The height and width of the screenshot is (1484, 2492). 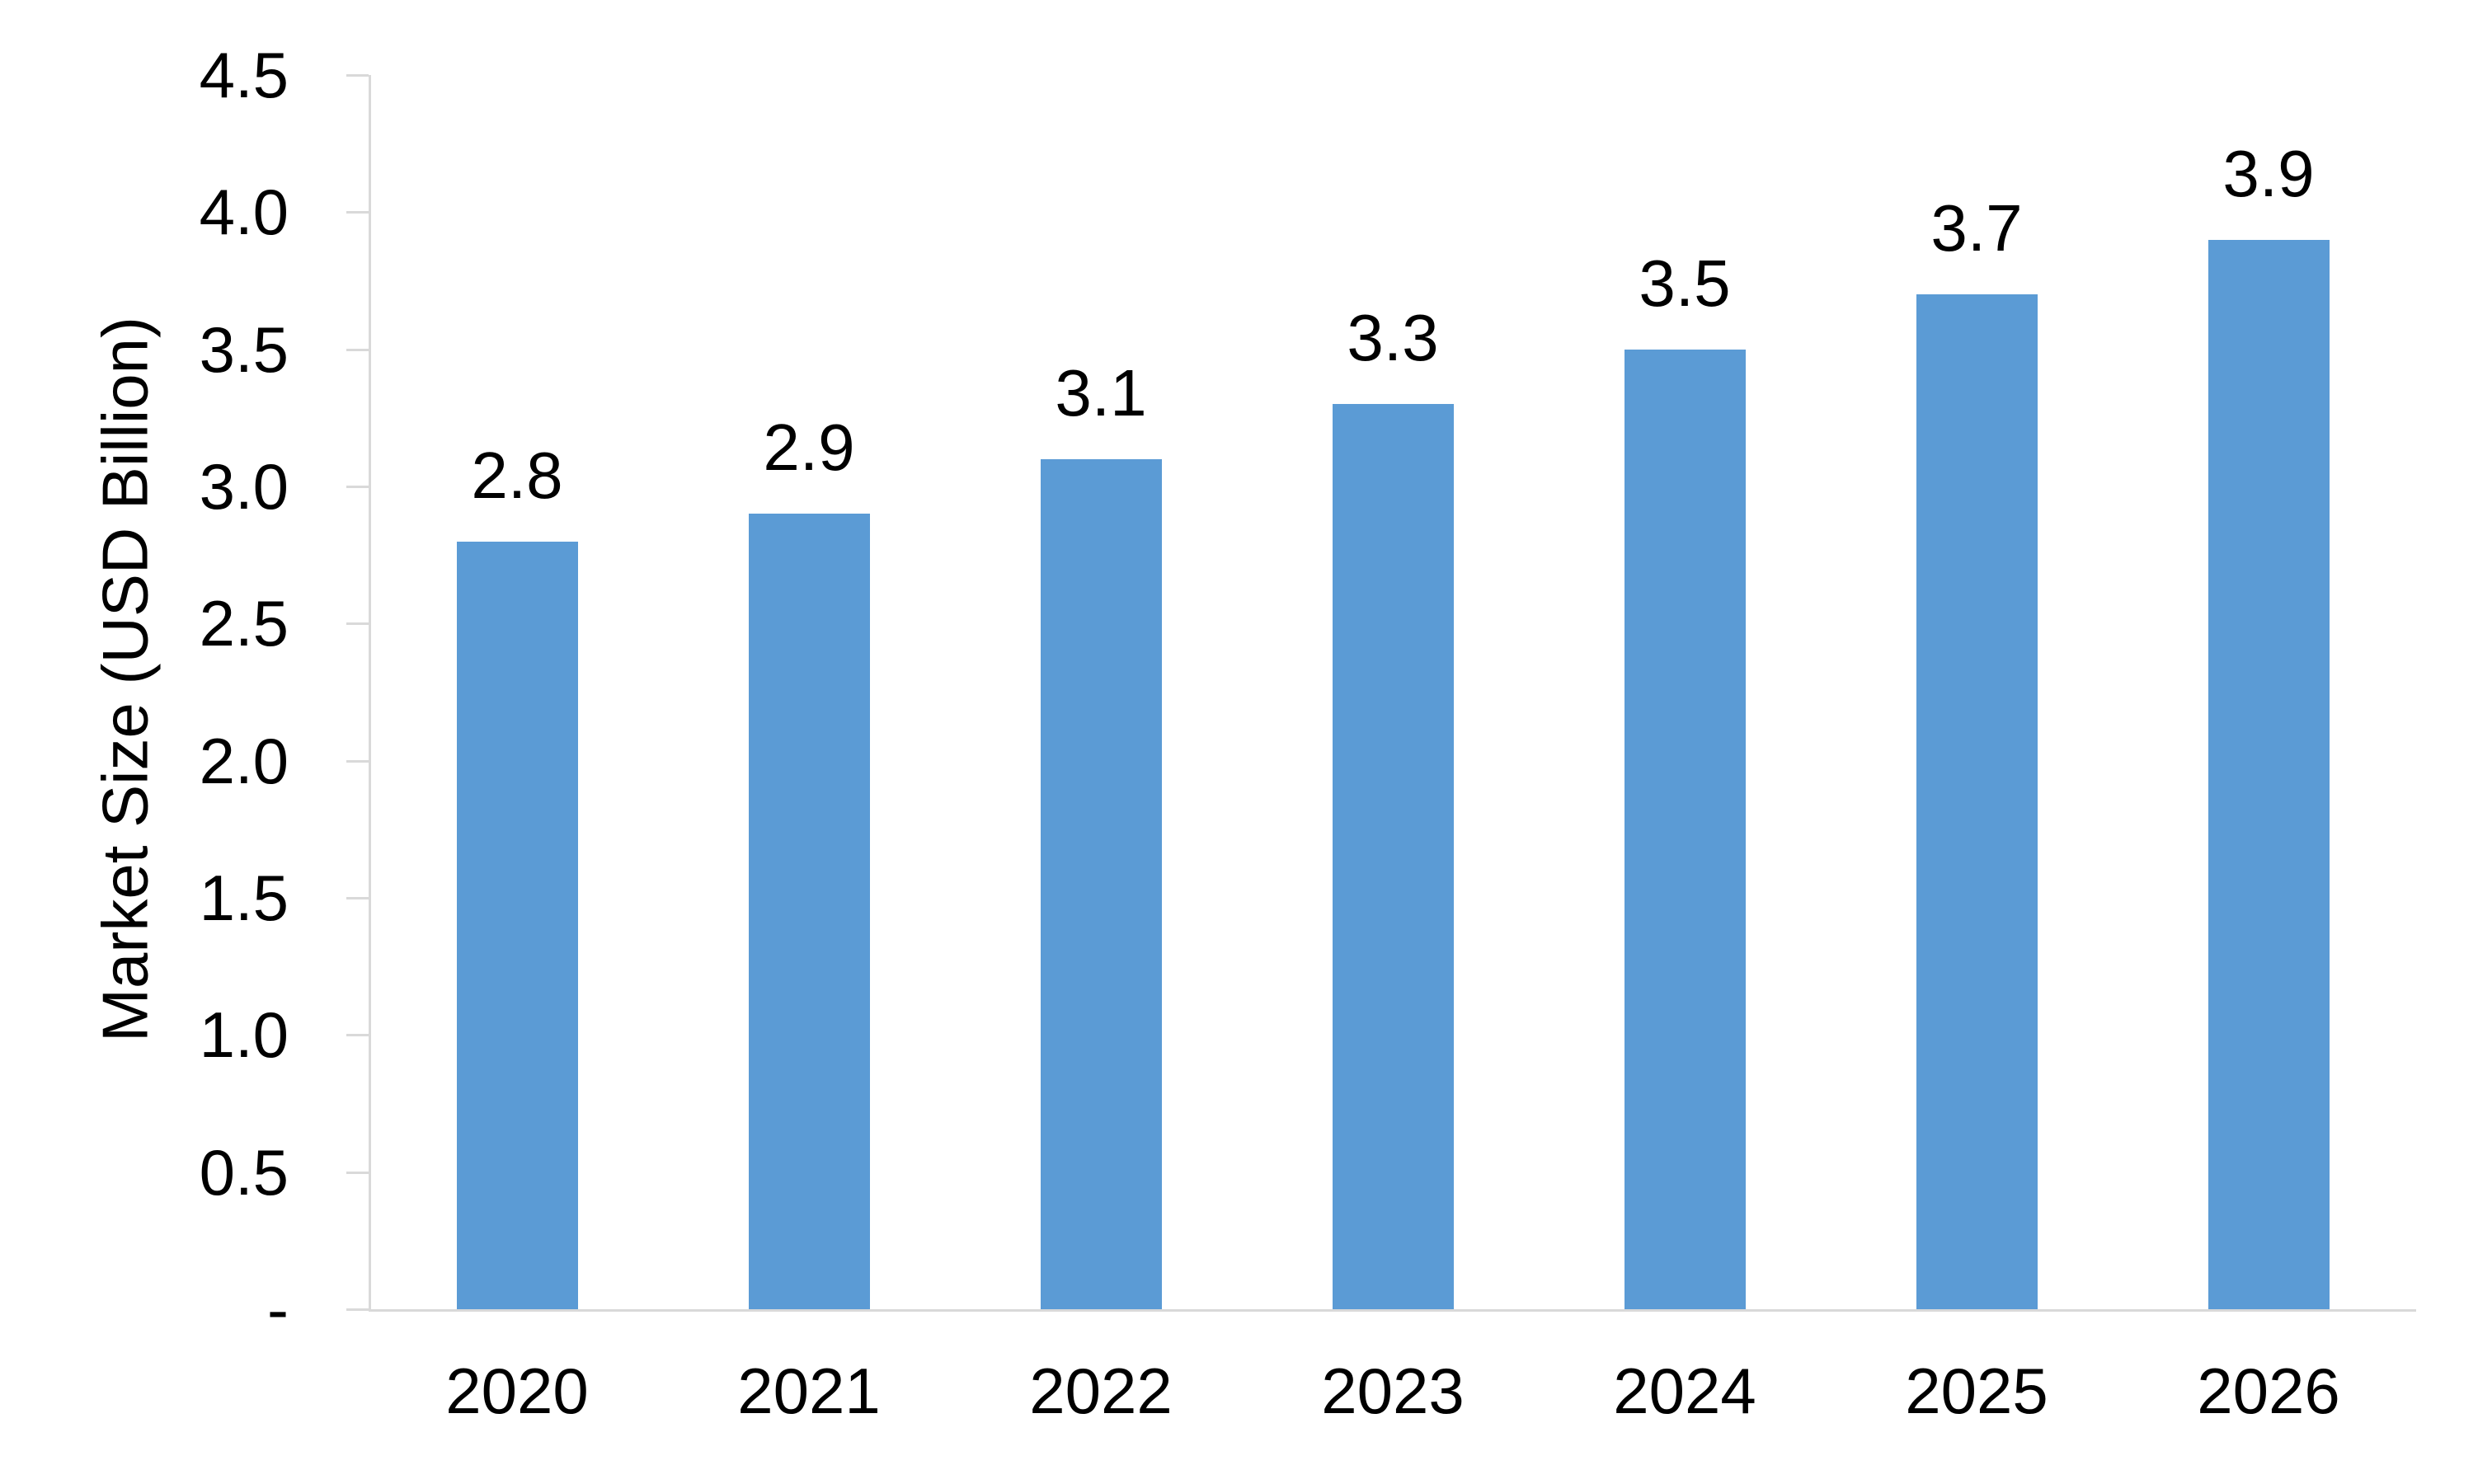 I want to click on x-tick-label: 2020, so click(x=517, y=1391).